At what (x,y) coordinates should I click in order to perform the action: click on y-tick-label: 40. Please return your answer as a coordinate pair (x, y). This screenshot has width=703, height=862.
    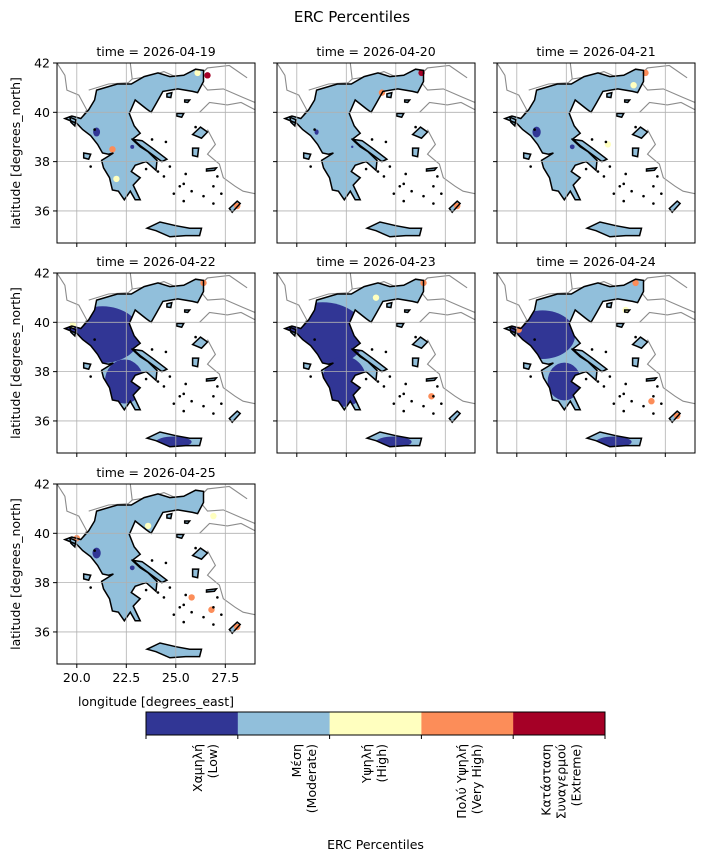
    Looking at the image, I should click on (42, 112).